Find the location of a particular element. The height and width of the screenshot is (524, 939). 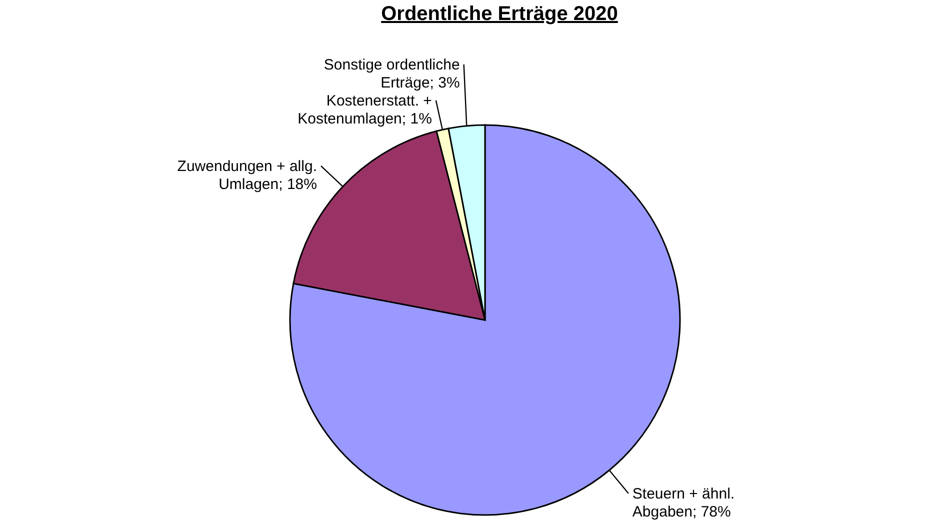

slice-label: Kostenerstatt. + Kostenumlagen; 1% is located at coordinates (365, 110).